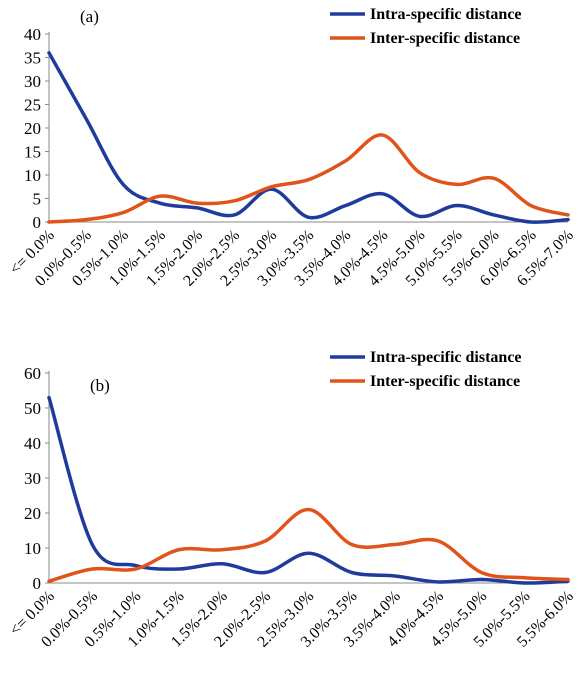  I want to click on panel-a-ytick-label: 15, so click(32, 152).